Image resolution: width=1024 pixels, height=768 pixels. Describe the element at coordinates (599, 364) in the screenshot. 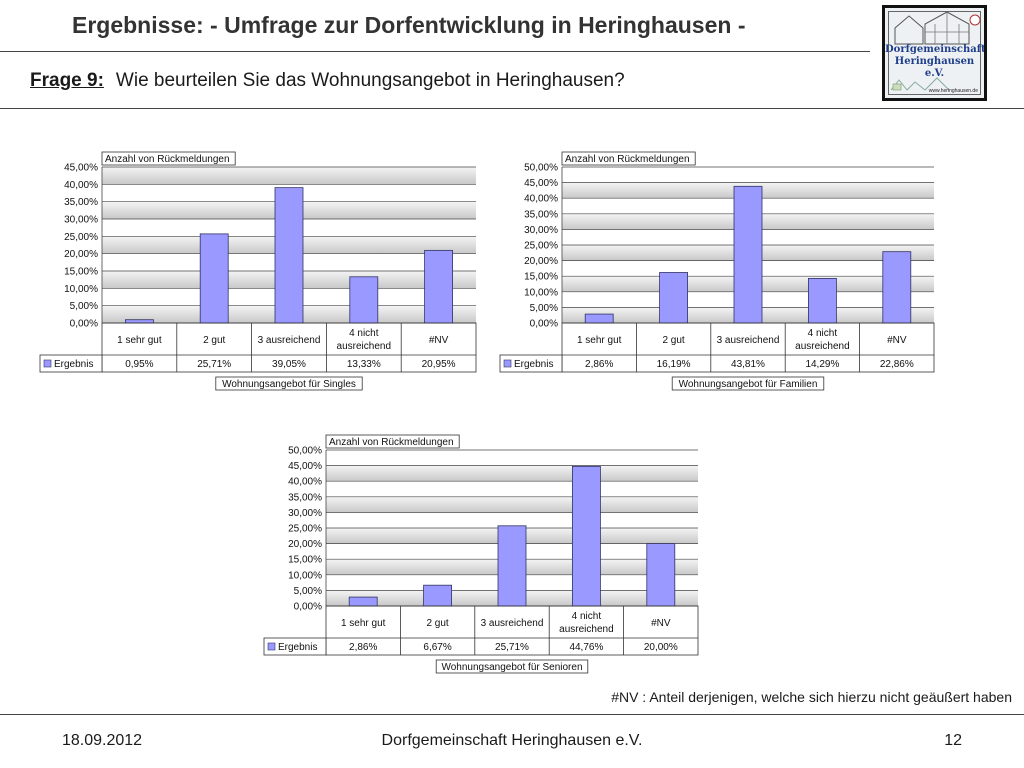

I see `data-value-label: 2,86%` at that location.